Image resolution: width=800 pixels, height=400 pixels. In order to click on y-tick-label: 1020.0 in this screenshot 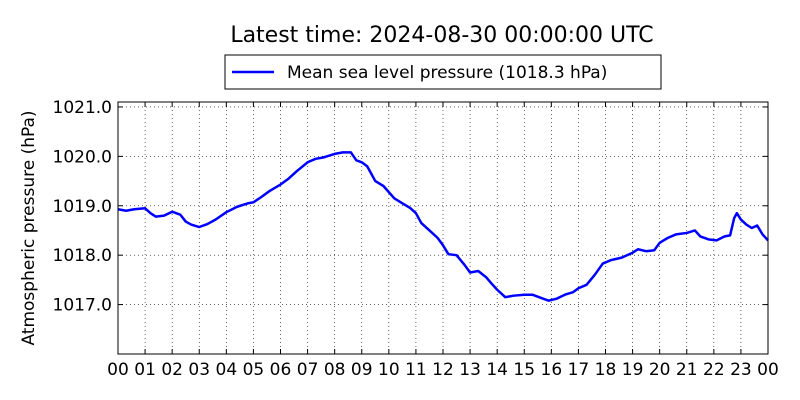, I will do `click(82, 157)`.